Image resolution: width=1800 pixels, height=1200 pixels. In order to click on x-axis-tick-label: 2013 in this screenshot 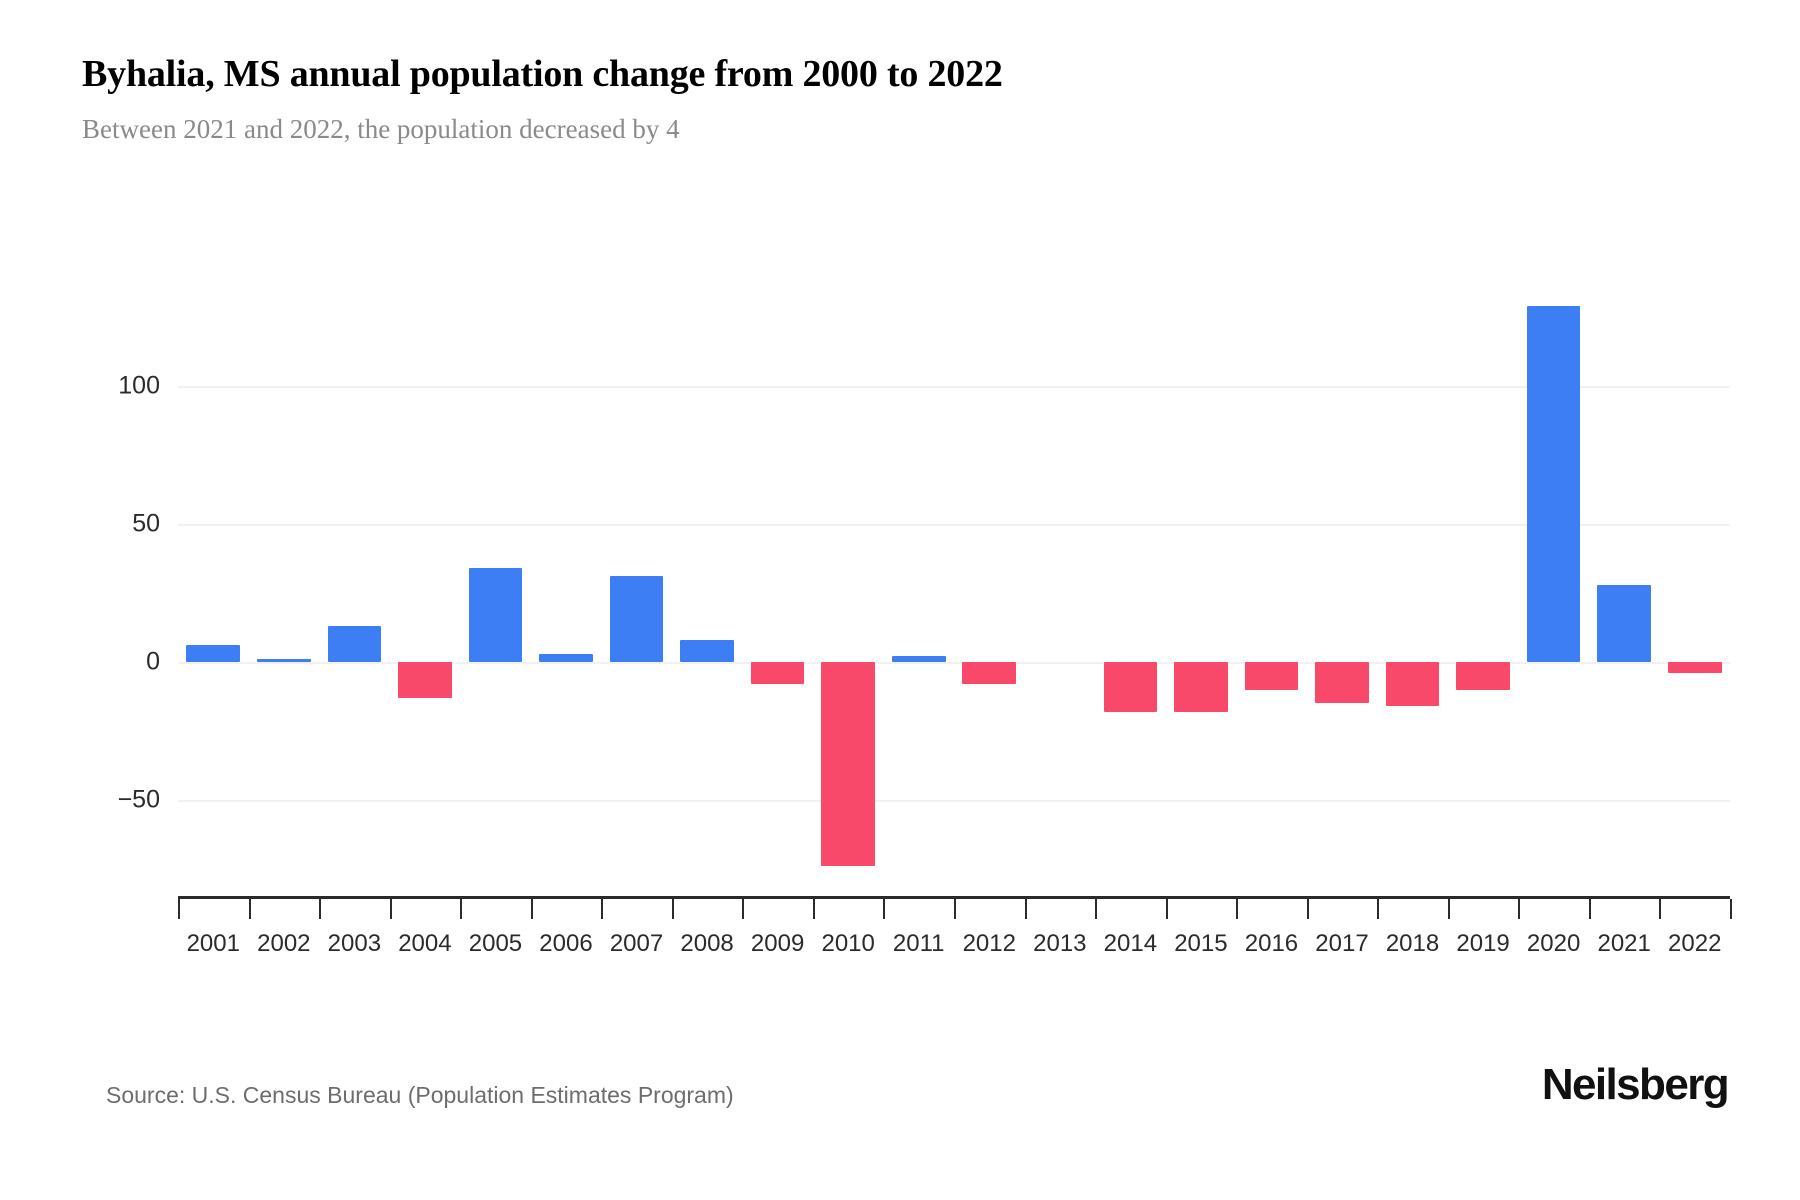, I will do `click(1060, 943)`.